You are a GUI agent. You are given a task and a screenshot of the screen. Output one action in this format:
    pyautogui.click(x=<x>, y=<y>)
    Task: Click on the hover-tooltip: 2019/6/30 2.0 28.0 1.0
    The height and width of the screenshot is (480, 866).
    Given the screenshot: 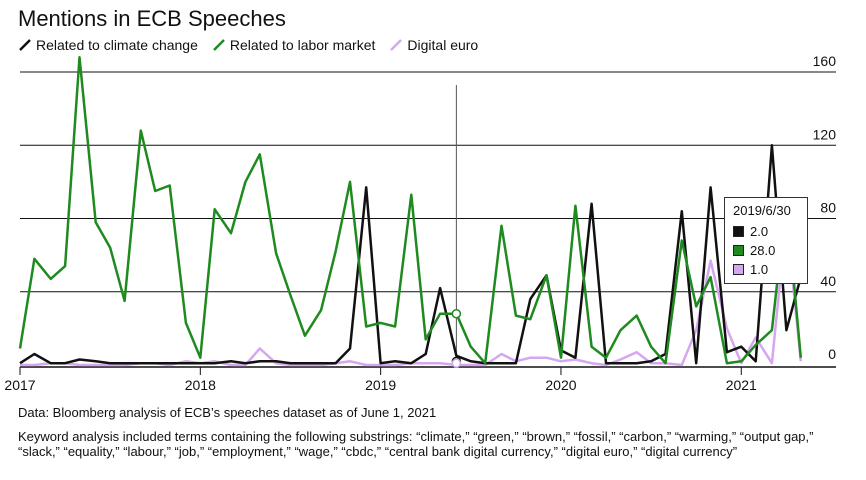 What is the action you would take?
    pyautogui.click(x=766, y=240)
    